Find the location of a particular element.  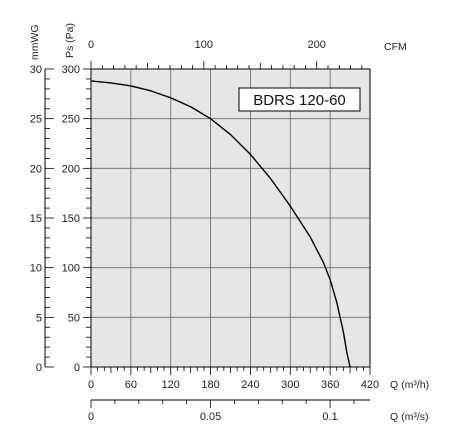

x-tick-label-m3s: 0.05 is located at coordinates (210, 417).